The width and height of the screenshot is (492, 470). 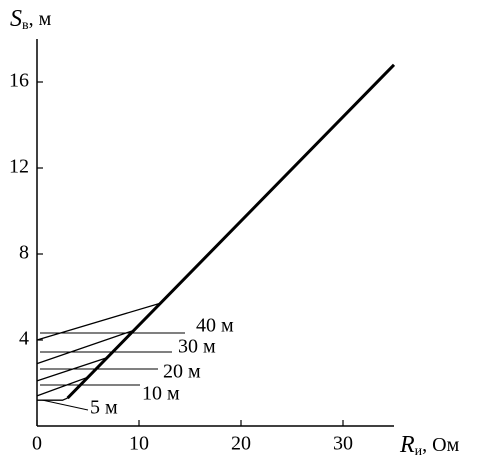 What do you see at coordinates (161, 394) in the screenshot?
I see `series-label: 10 м` at bounding box center [161, 394].